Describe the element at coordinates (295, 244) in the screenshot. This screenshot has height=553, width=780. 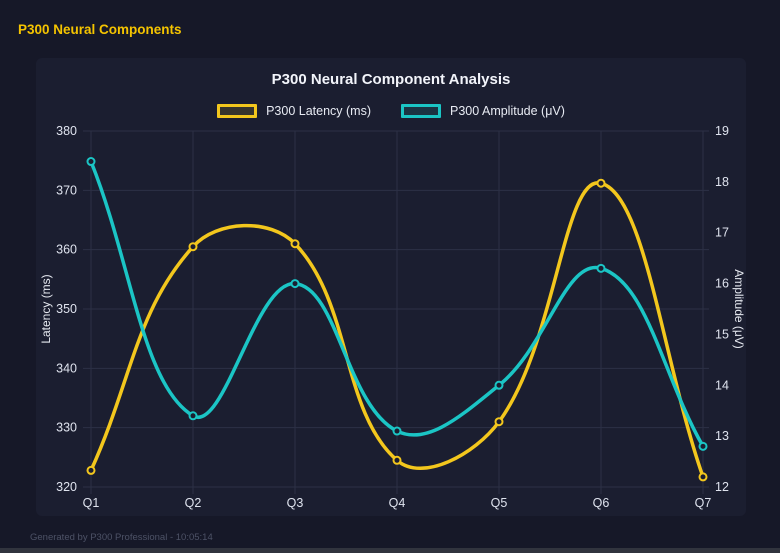
I see `latency-point-Q3` at that location.